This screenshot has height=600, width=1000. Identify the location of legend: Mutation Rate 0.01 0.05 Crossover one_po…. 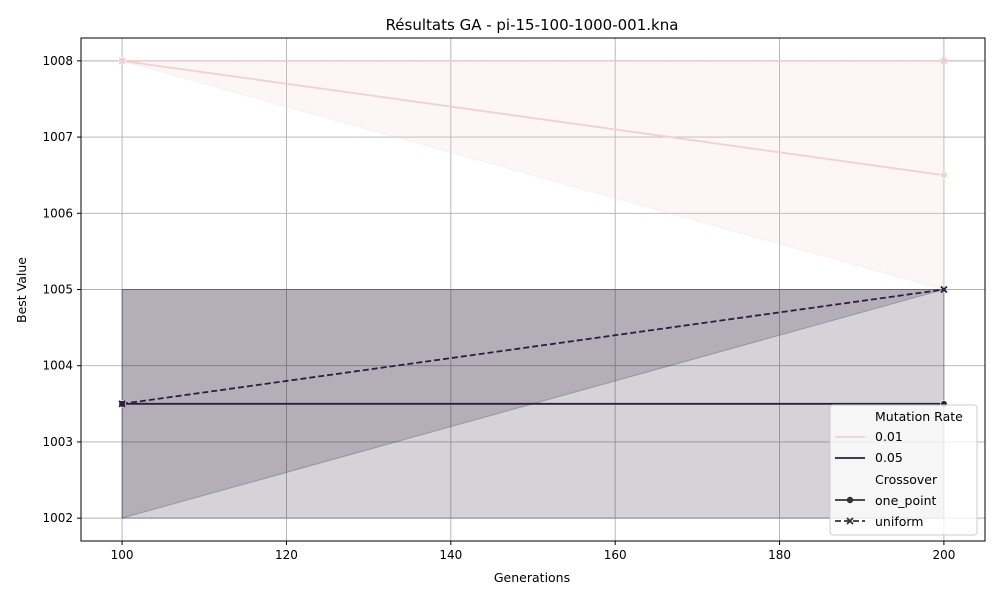
(903, 470).